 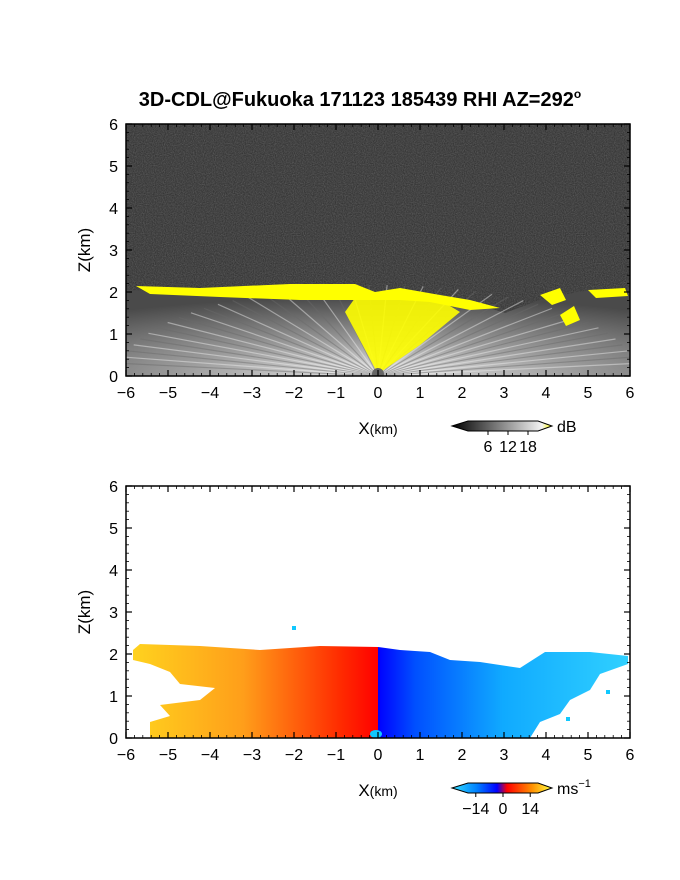 I want to click on colorbar-tick-label: 0, so click(x=503, y=809).